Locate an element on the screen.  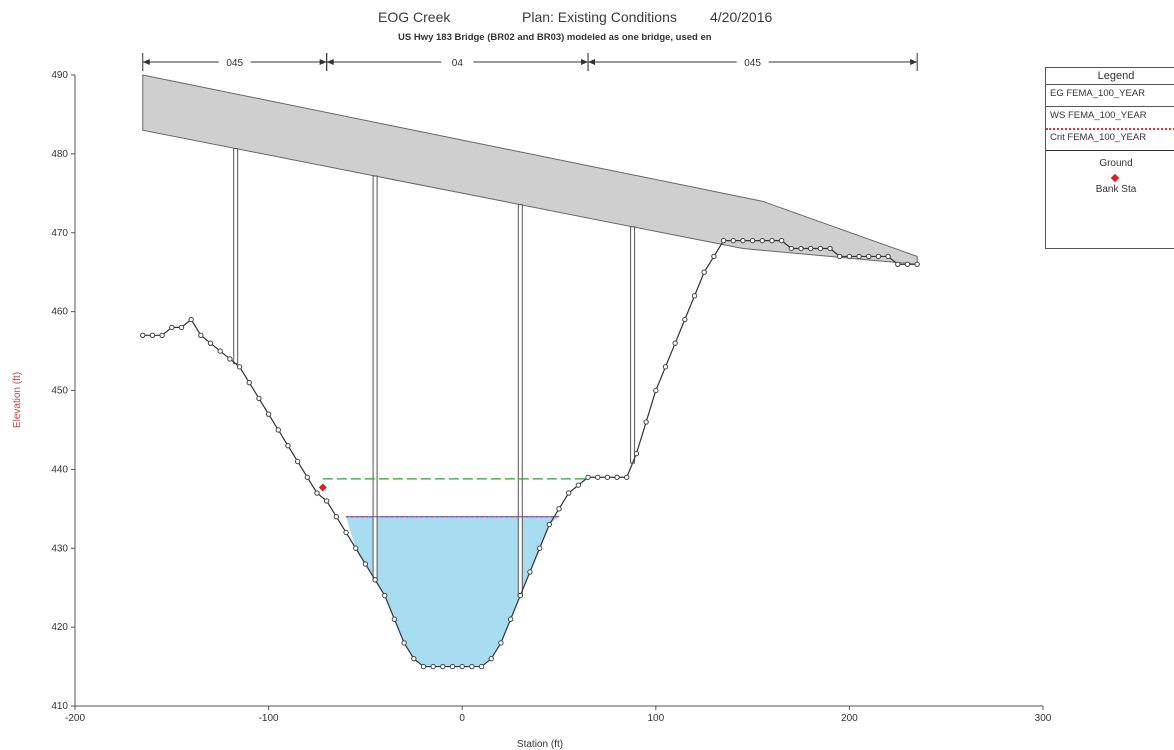
x-tick-label: -100 is located at coordinates (269, 718).